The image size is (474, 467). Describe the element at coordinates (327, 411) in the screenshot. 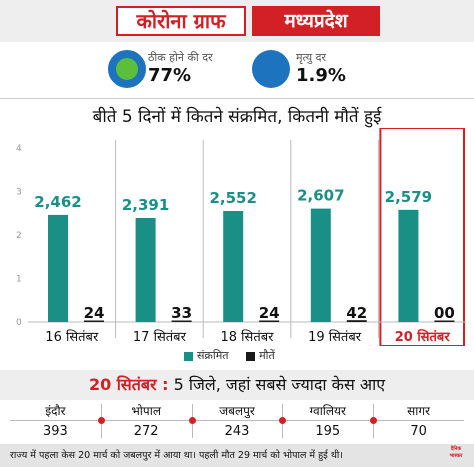

I see `district-name: ग्वालियर` at that location.